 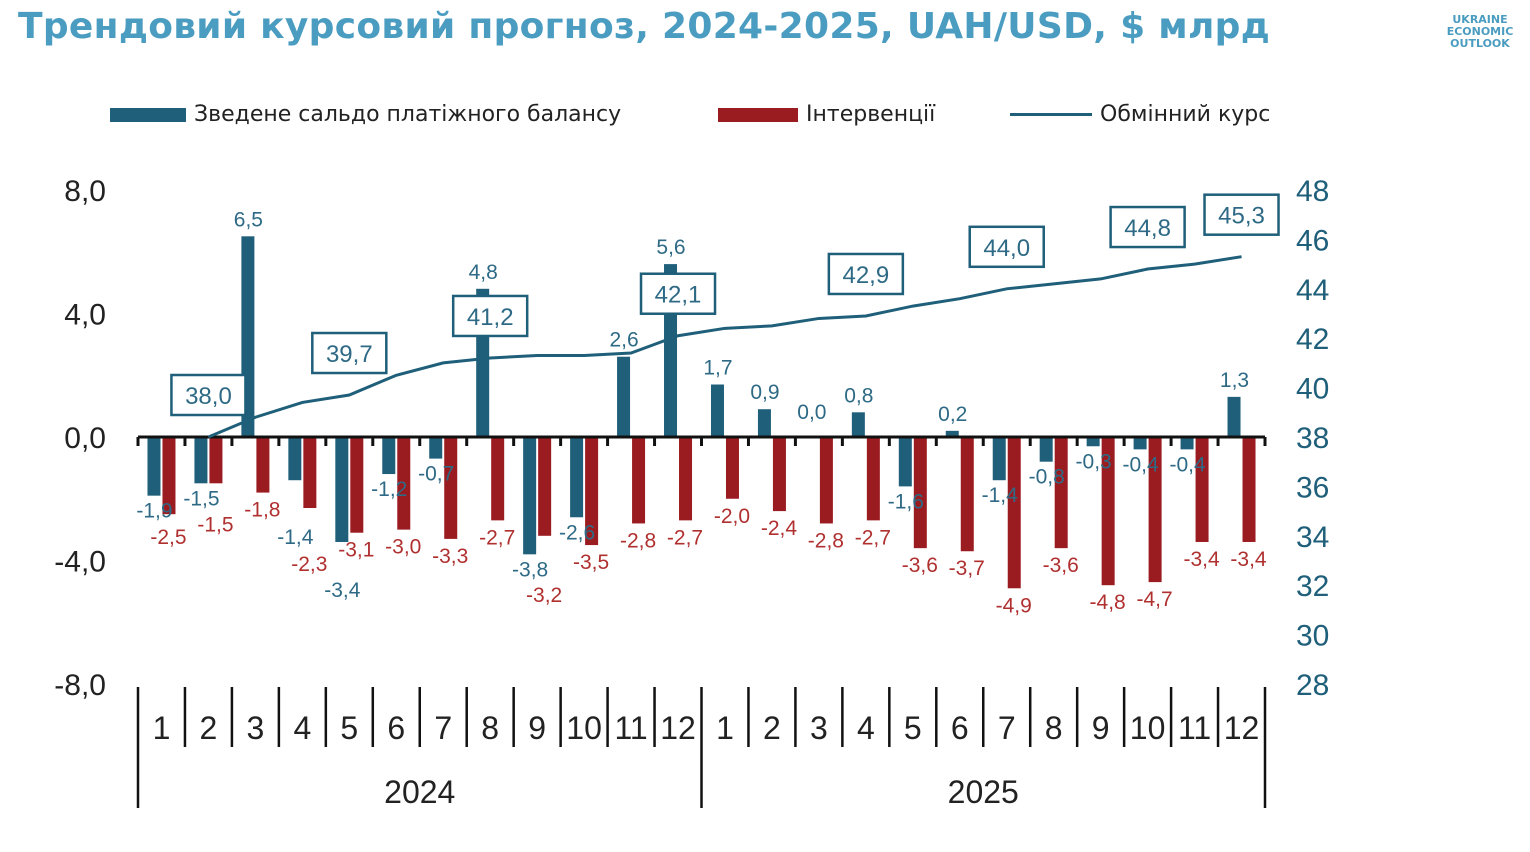 What do you see at coordinates (85, 191) in the screenshot?
I see `left-axis-tick-label: 8,0` at bounding box center [85, 191].